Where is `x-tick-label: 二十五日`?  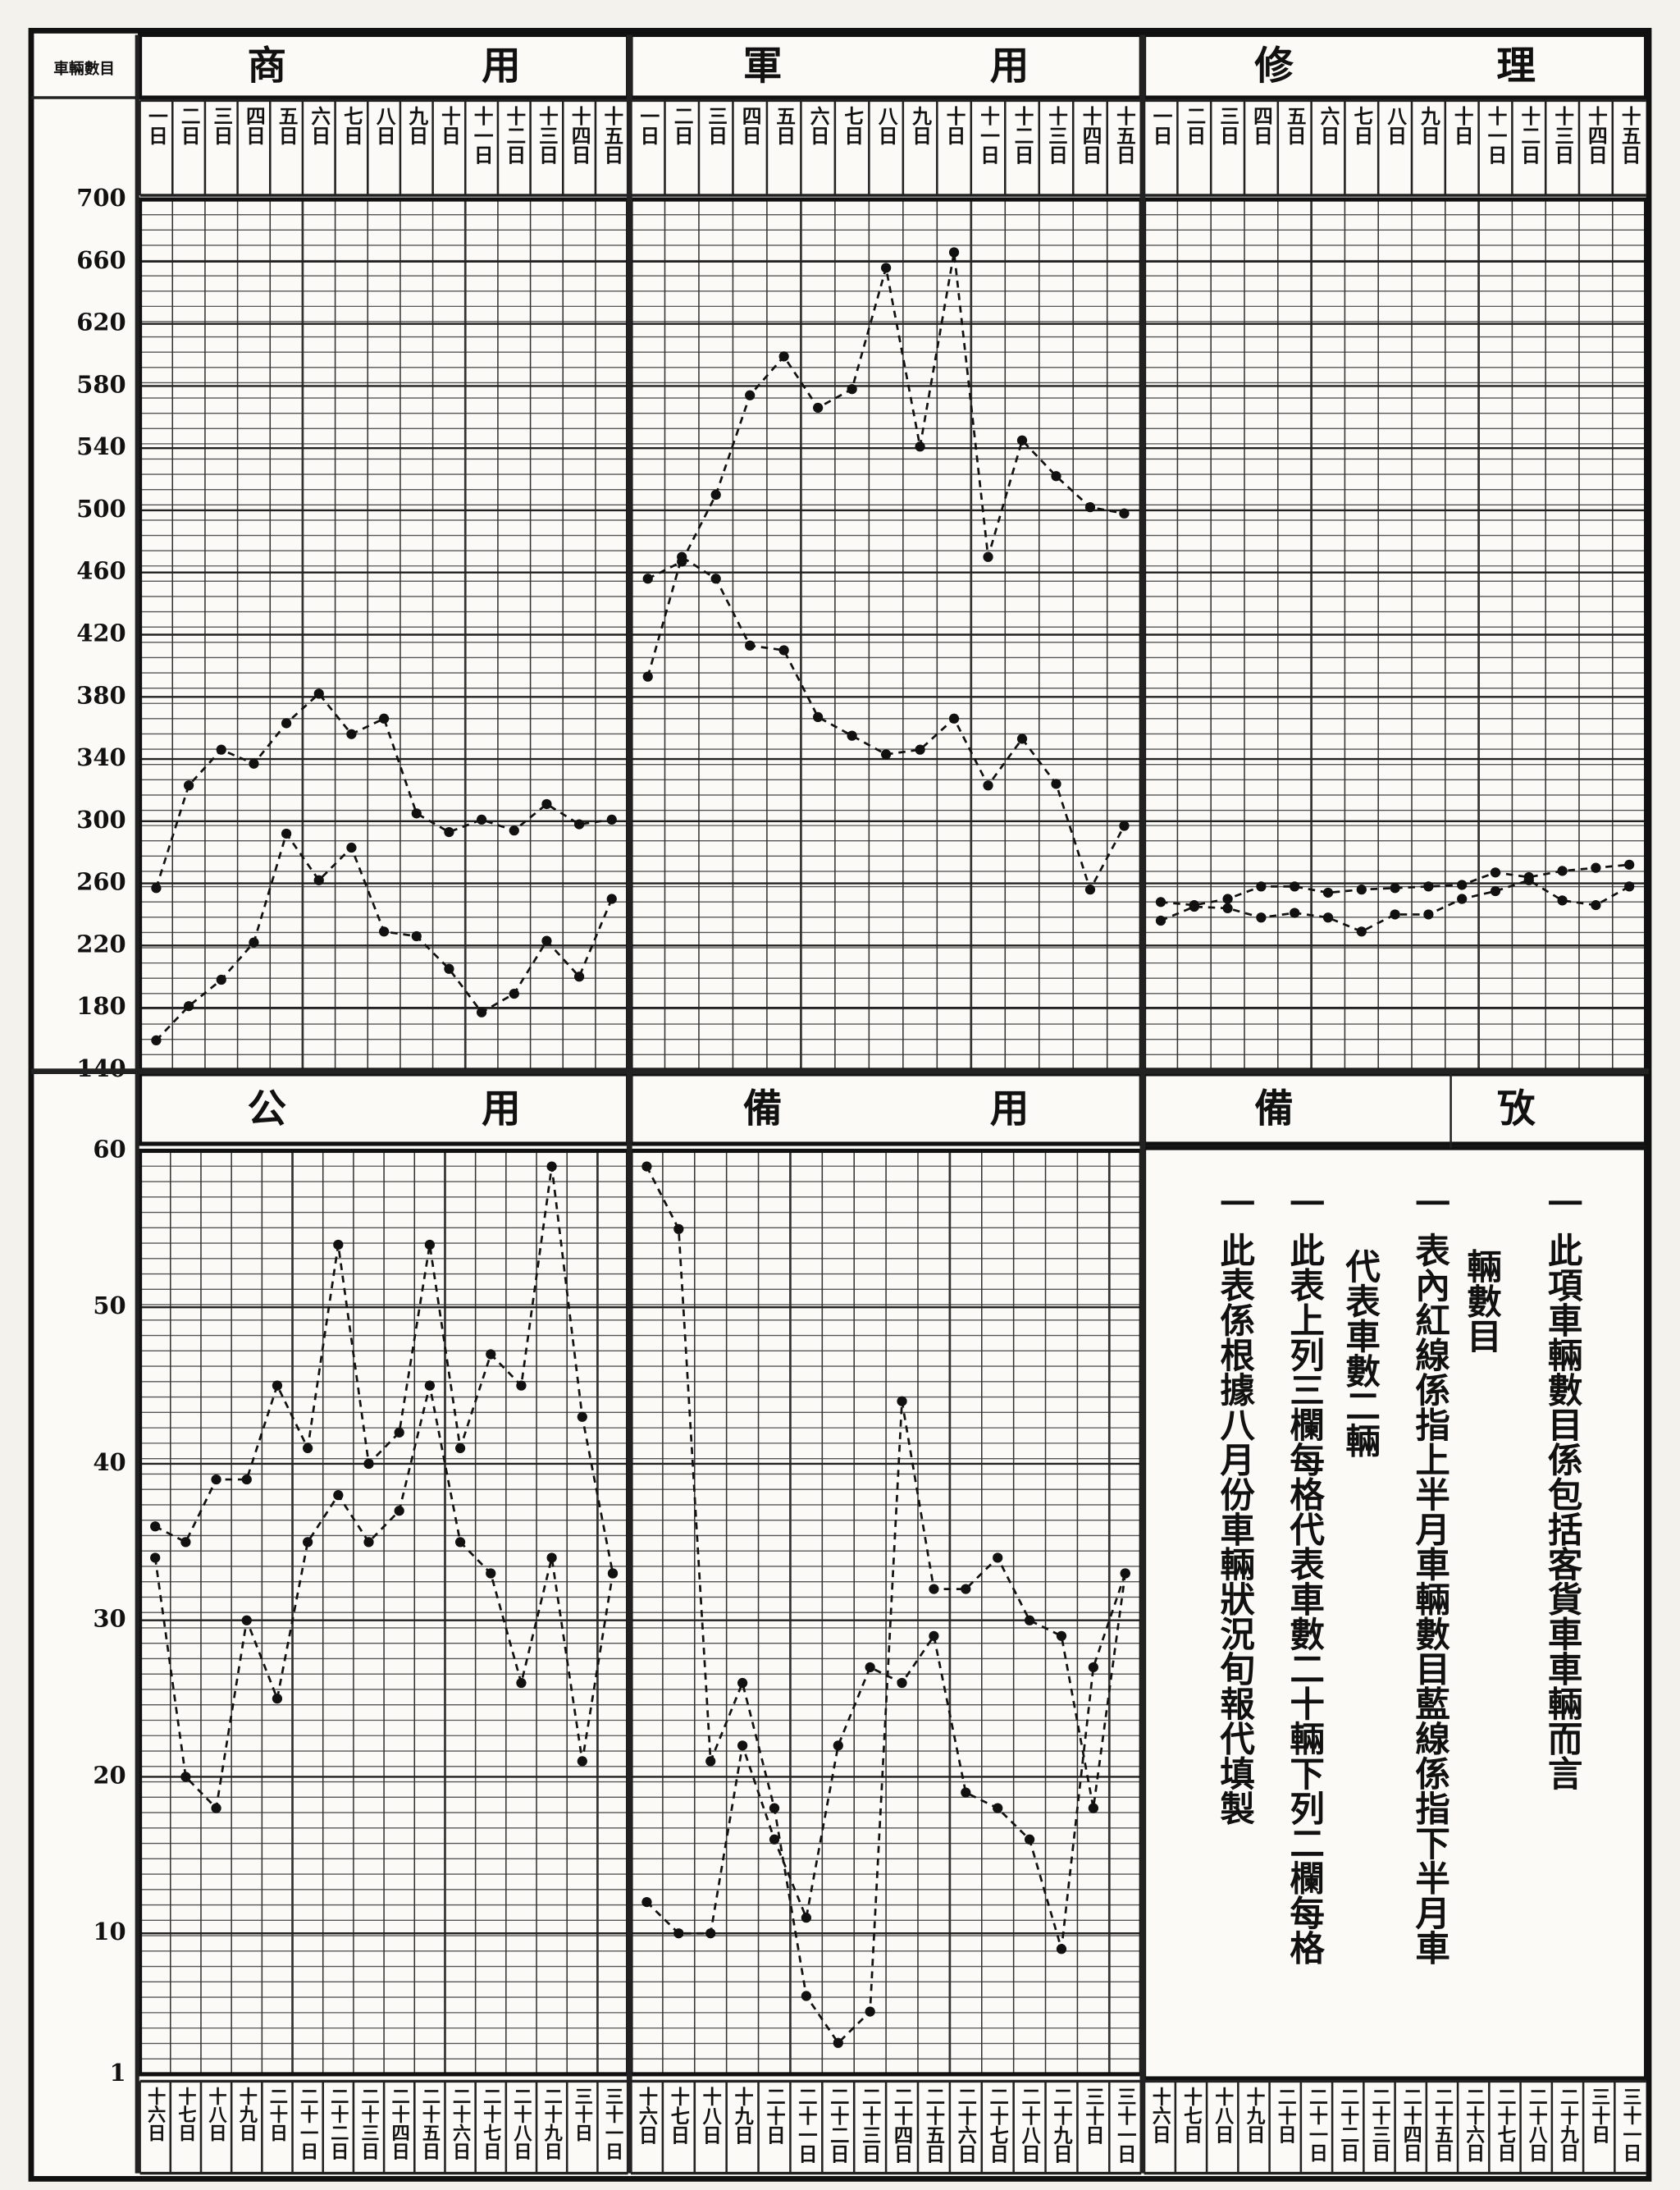 x-tick-label: 二十五日 is located at coordinates (430, 2123).